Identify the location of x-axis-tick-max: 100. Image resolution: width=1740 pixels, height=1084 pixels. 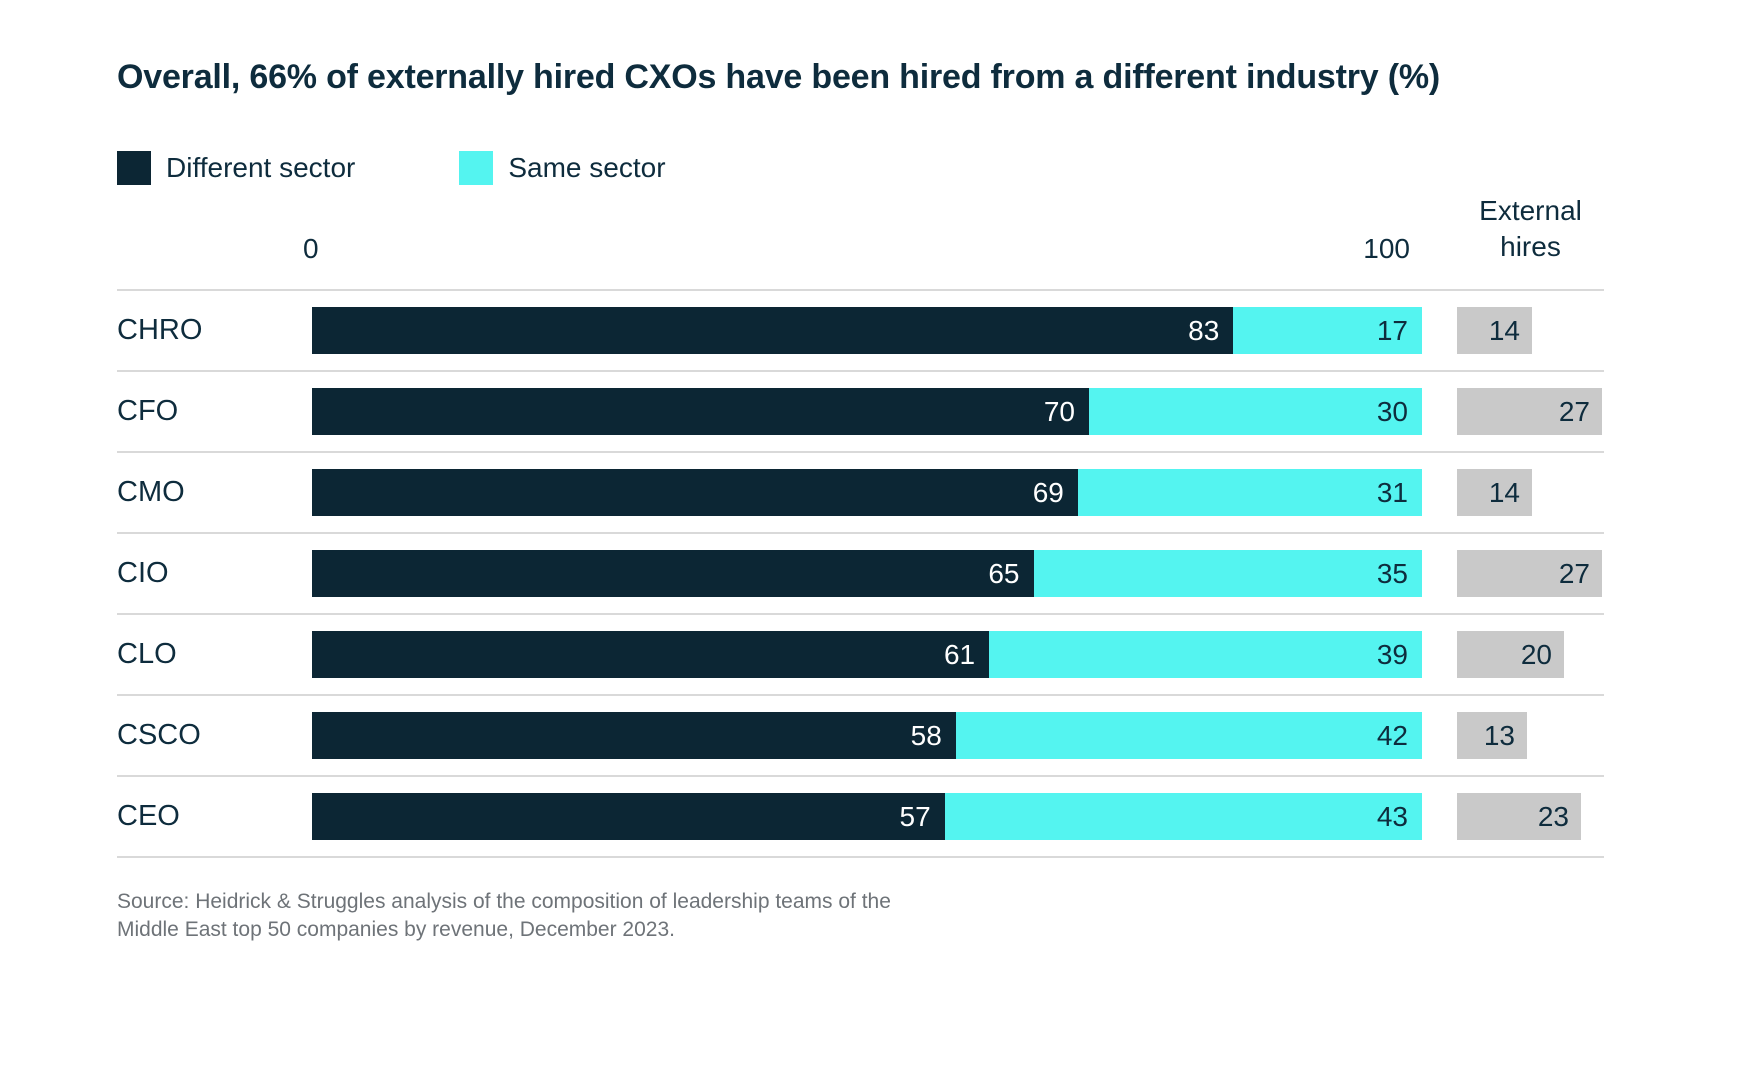
(1386, 248).